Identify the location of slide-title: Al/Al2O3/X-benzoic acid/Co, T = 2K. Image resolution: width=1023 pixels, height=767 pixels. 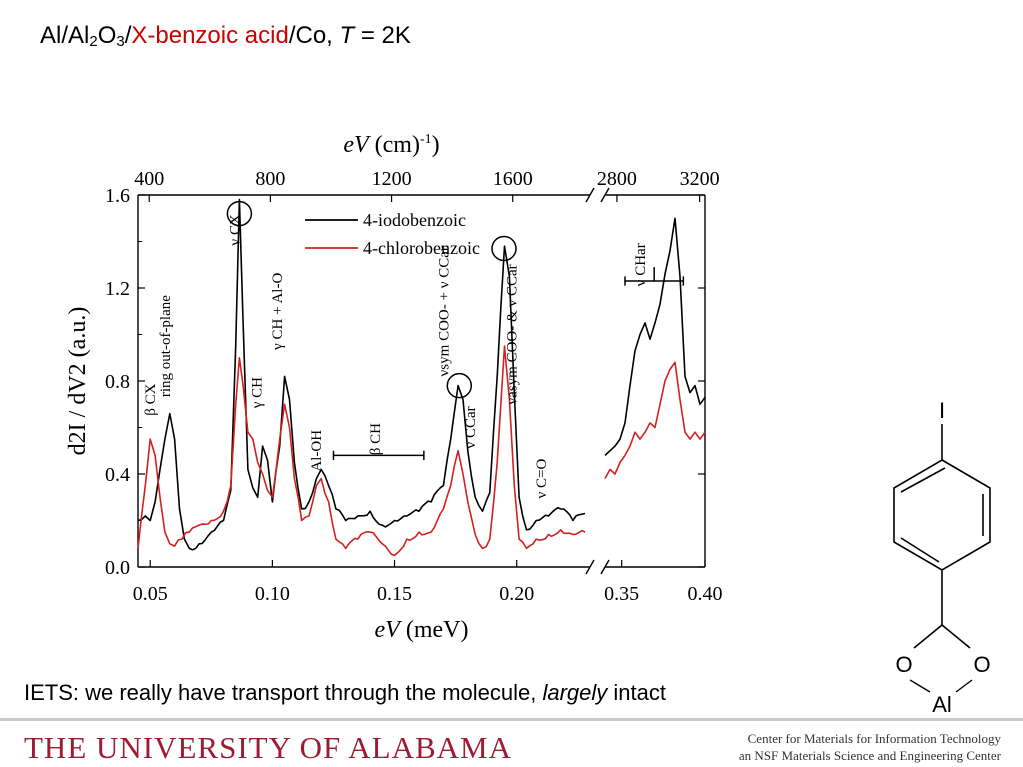
(225, 36).